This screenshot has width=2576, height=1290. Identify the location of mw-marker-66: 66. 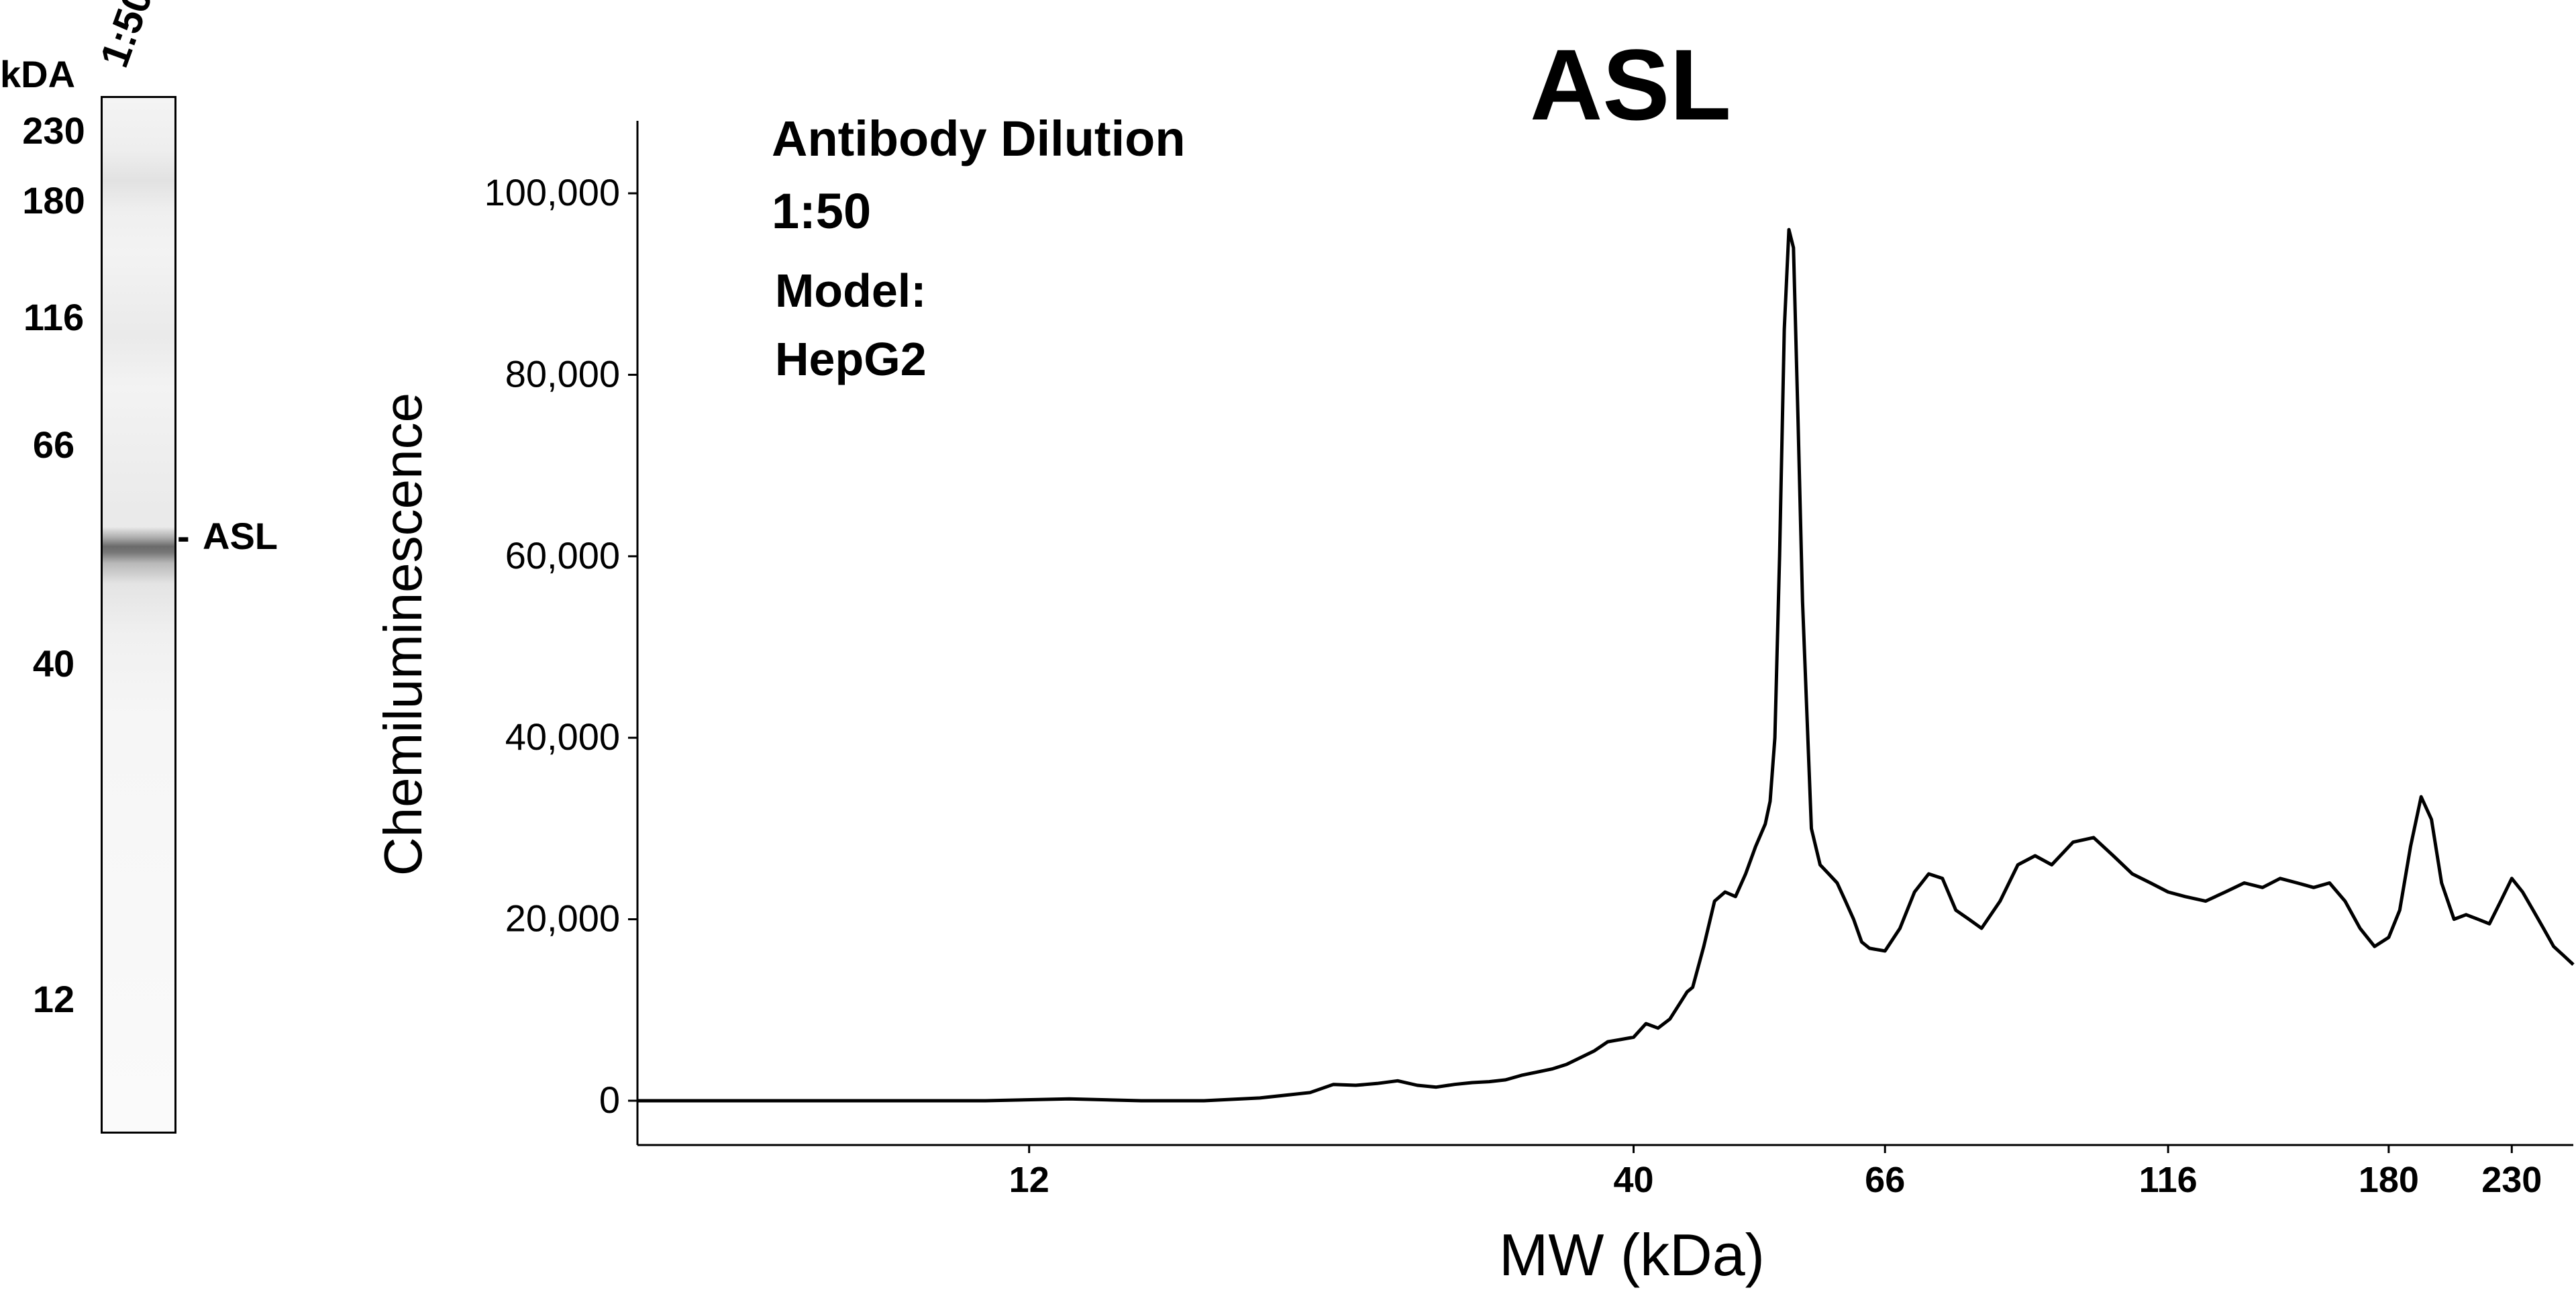
(53, 445).